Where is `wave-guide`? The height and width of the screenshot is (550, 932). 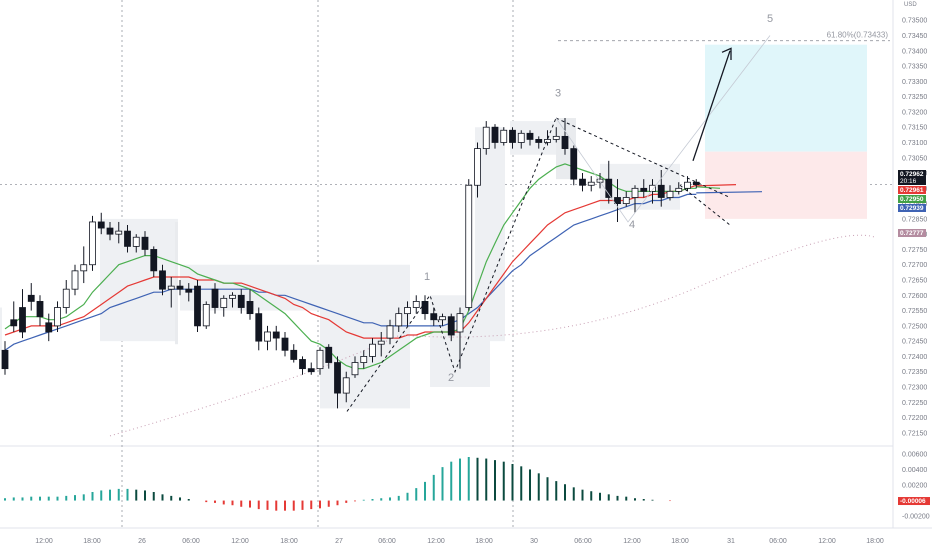
wave-guide is located at coordinates (663, 129).